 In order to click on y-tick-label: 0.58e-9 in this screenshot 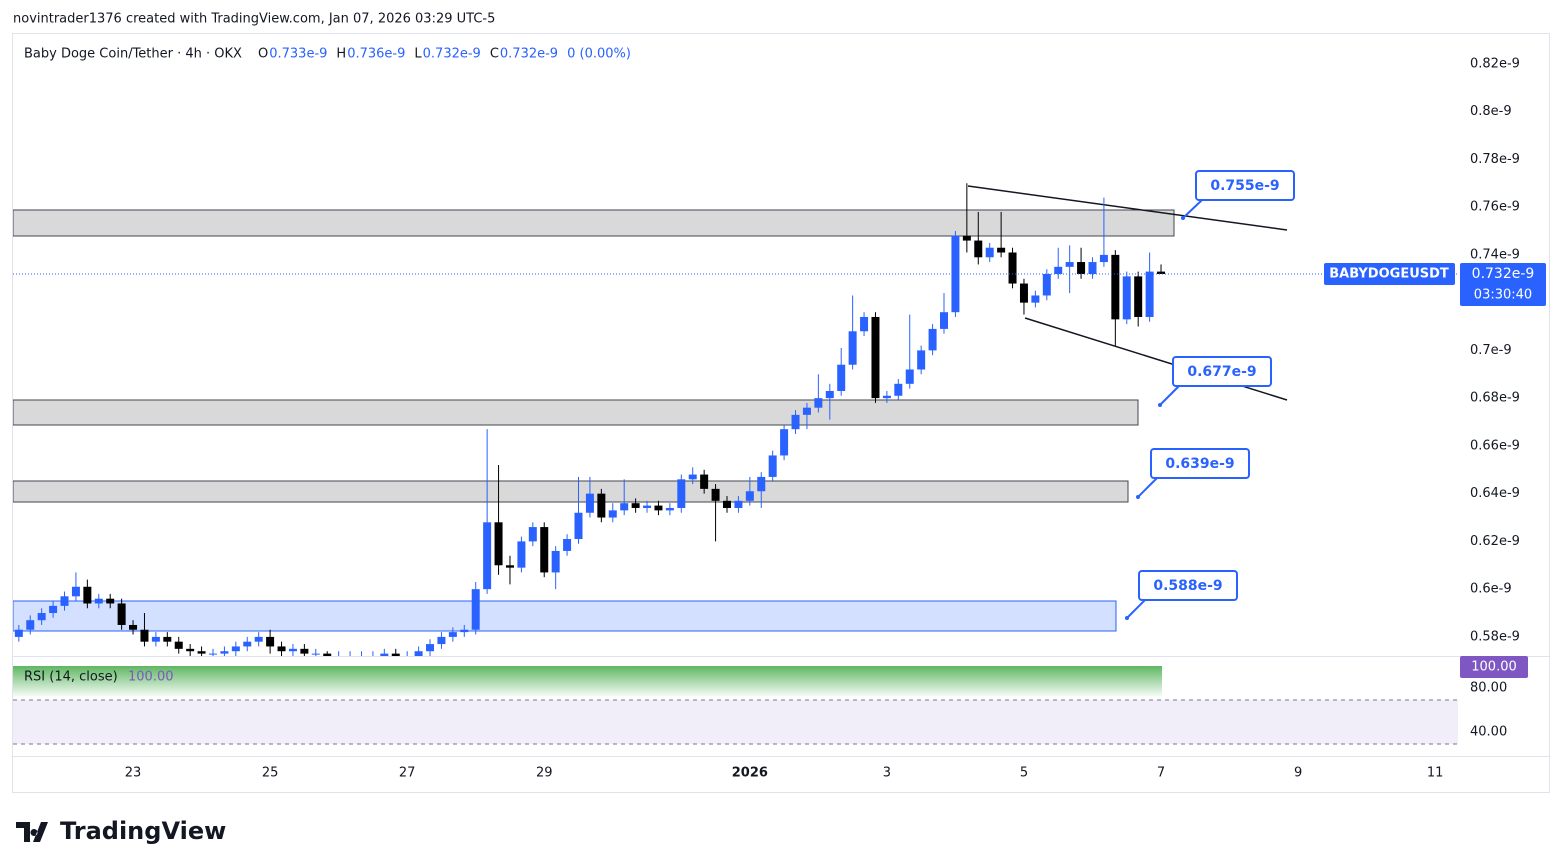, I will do `click(1495, 636)`.